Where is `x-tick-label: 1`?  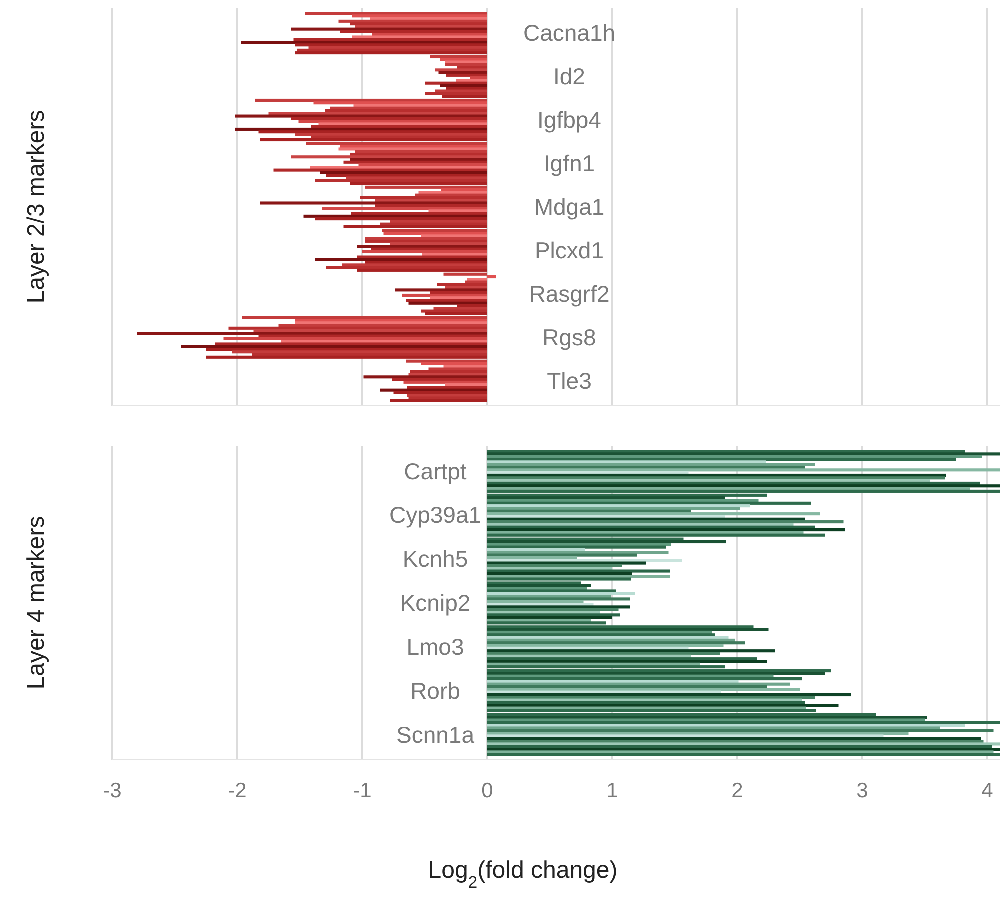 x-tick-label: 1 is located at coordinates (612, 790).